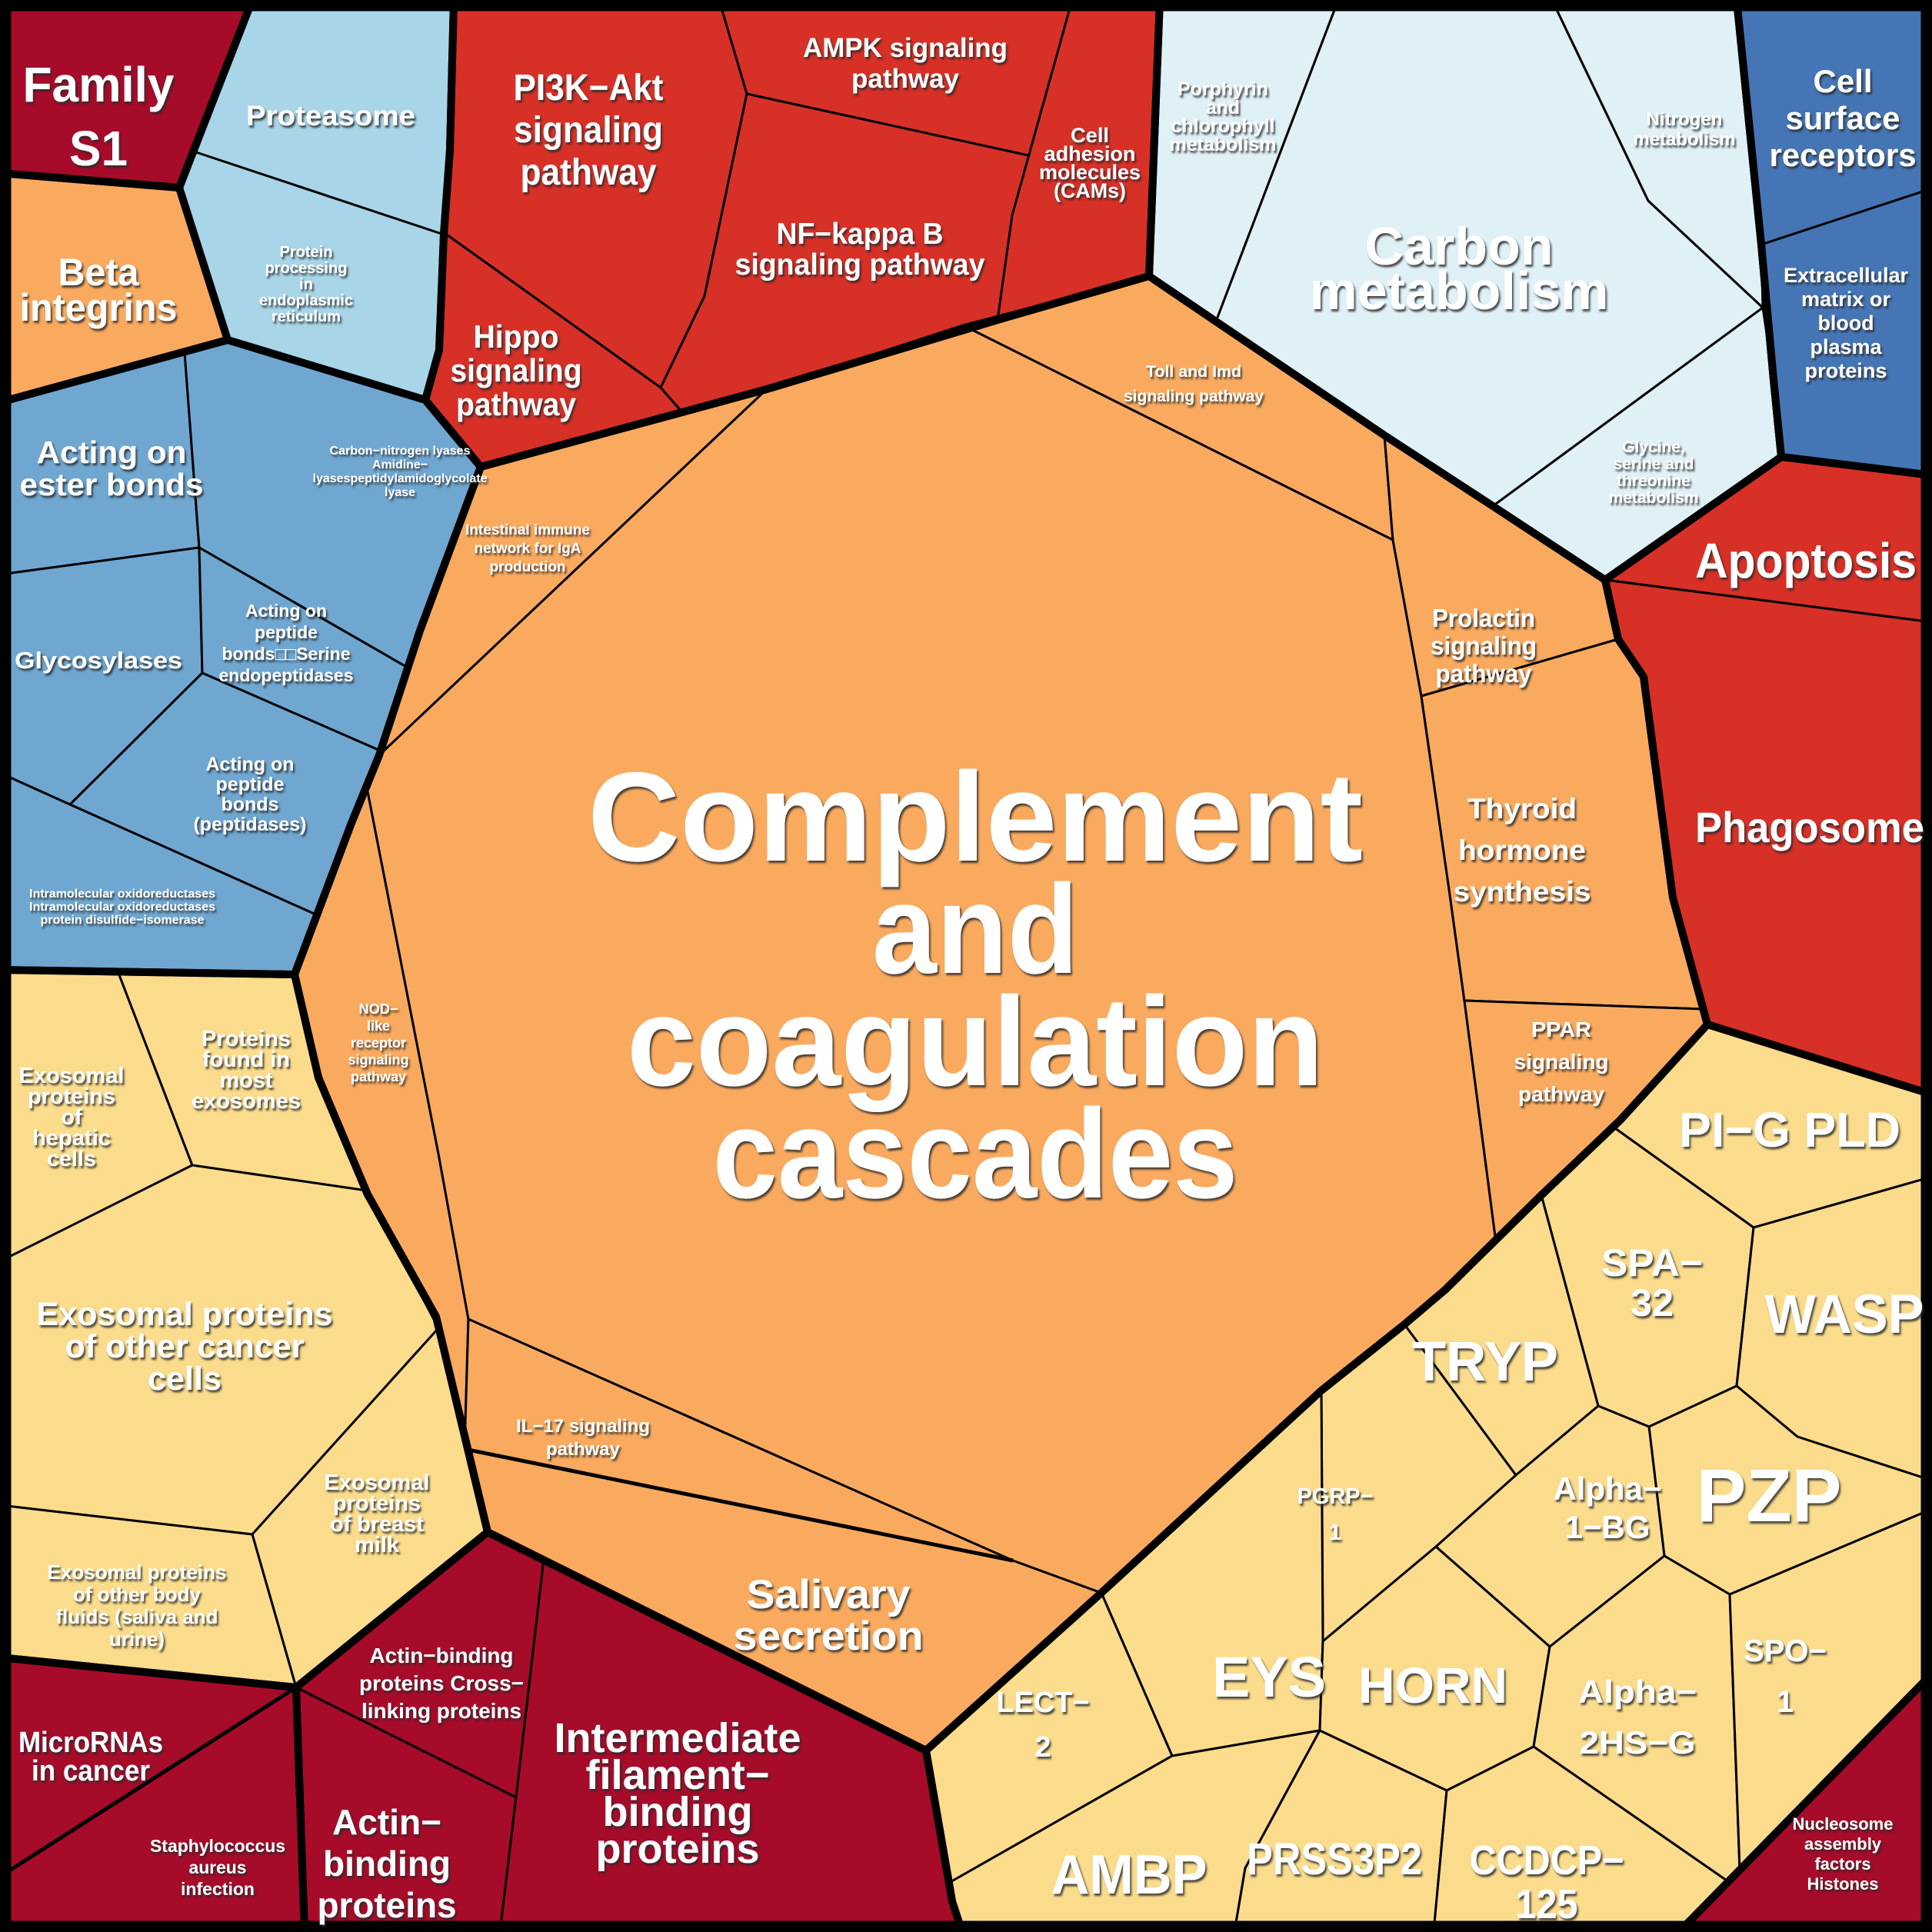 Image resolution: width=1932 pixels, height=1932 pixels. I want to click on svg-text: Intermediate, so click(678, 1738).